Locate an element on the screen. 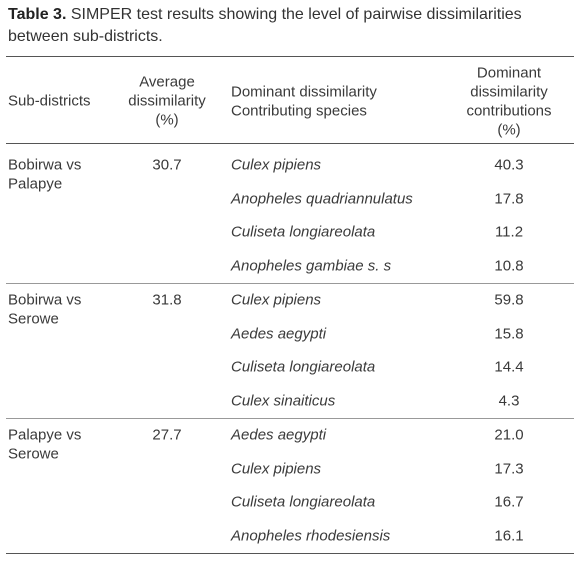 The height and width of the screenshot is (566, 580). column-header: Contributing species is located at coordinates (299, 110).